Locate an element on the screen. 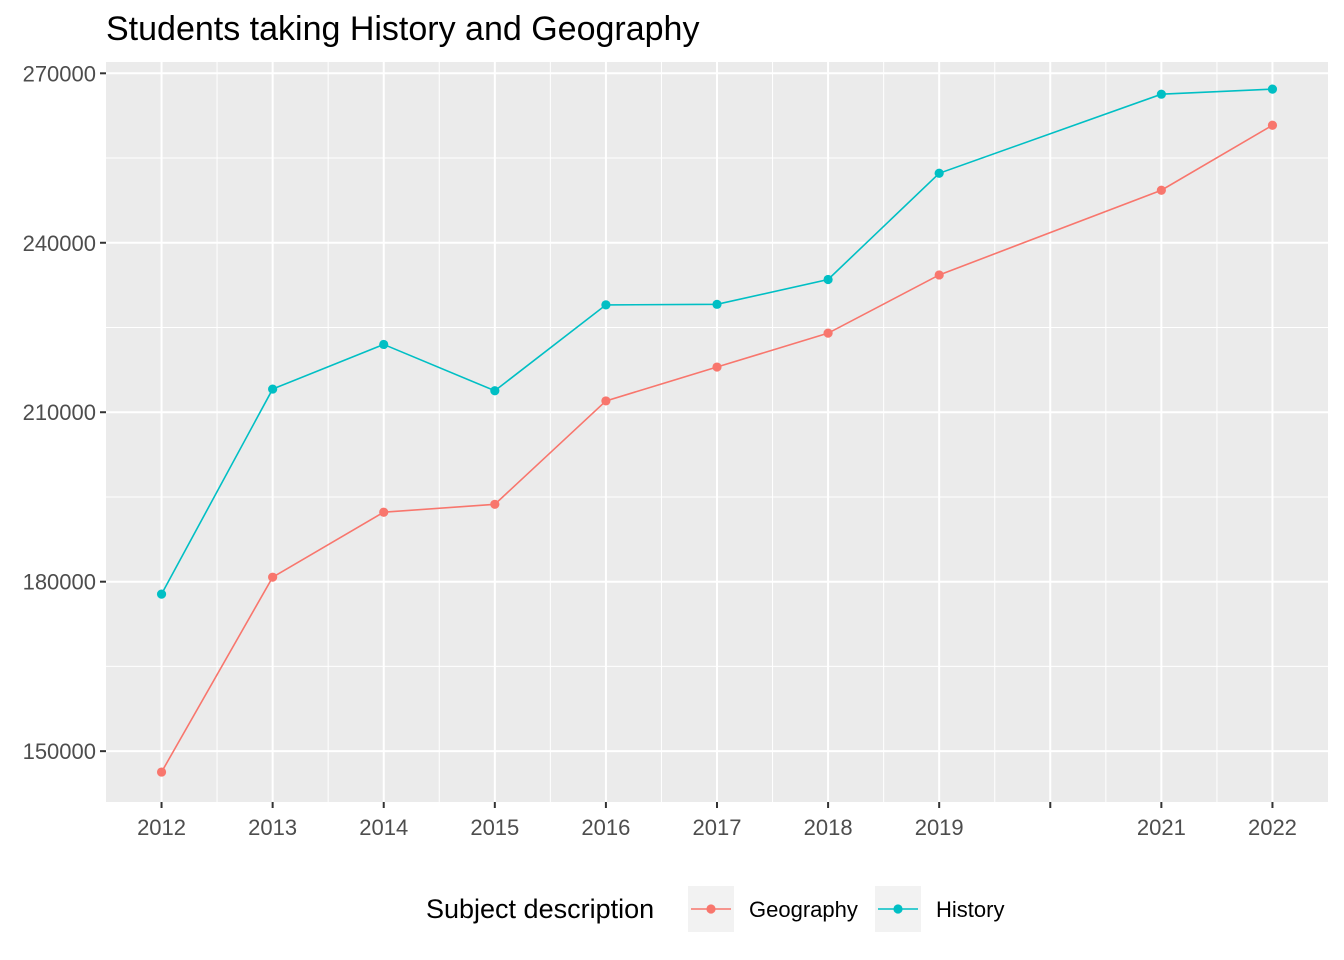 The width and height of the screenshot is (1344, 960). y-tick-label: 270000 is located at coordinates (59, 73).